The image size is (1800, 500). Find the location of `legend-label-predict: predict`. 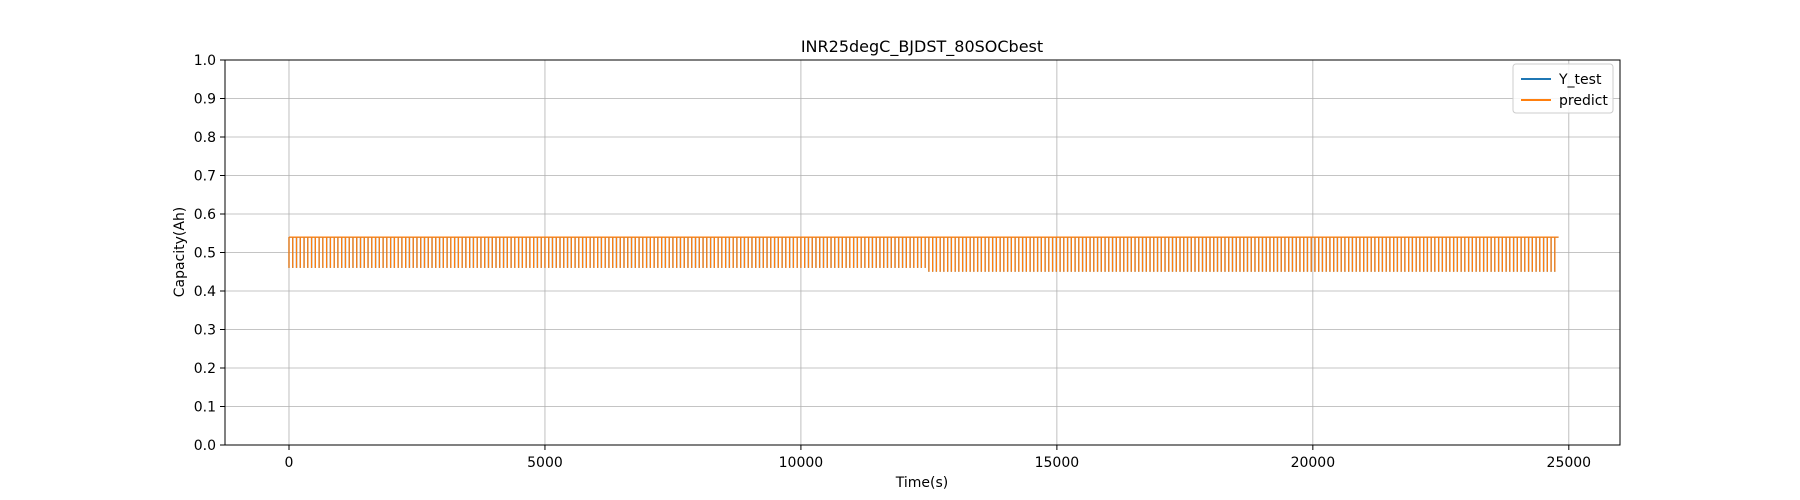

legend-label-predict: predict is located at coordinates (1583, 101).